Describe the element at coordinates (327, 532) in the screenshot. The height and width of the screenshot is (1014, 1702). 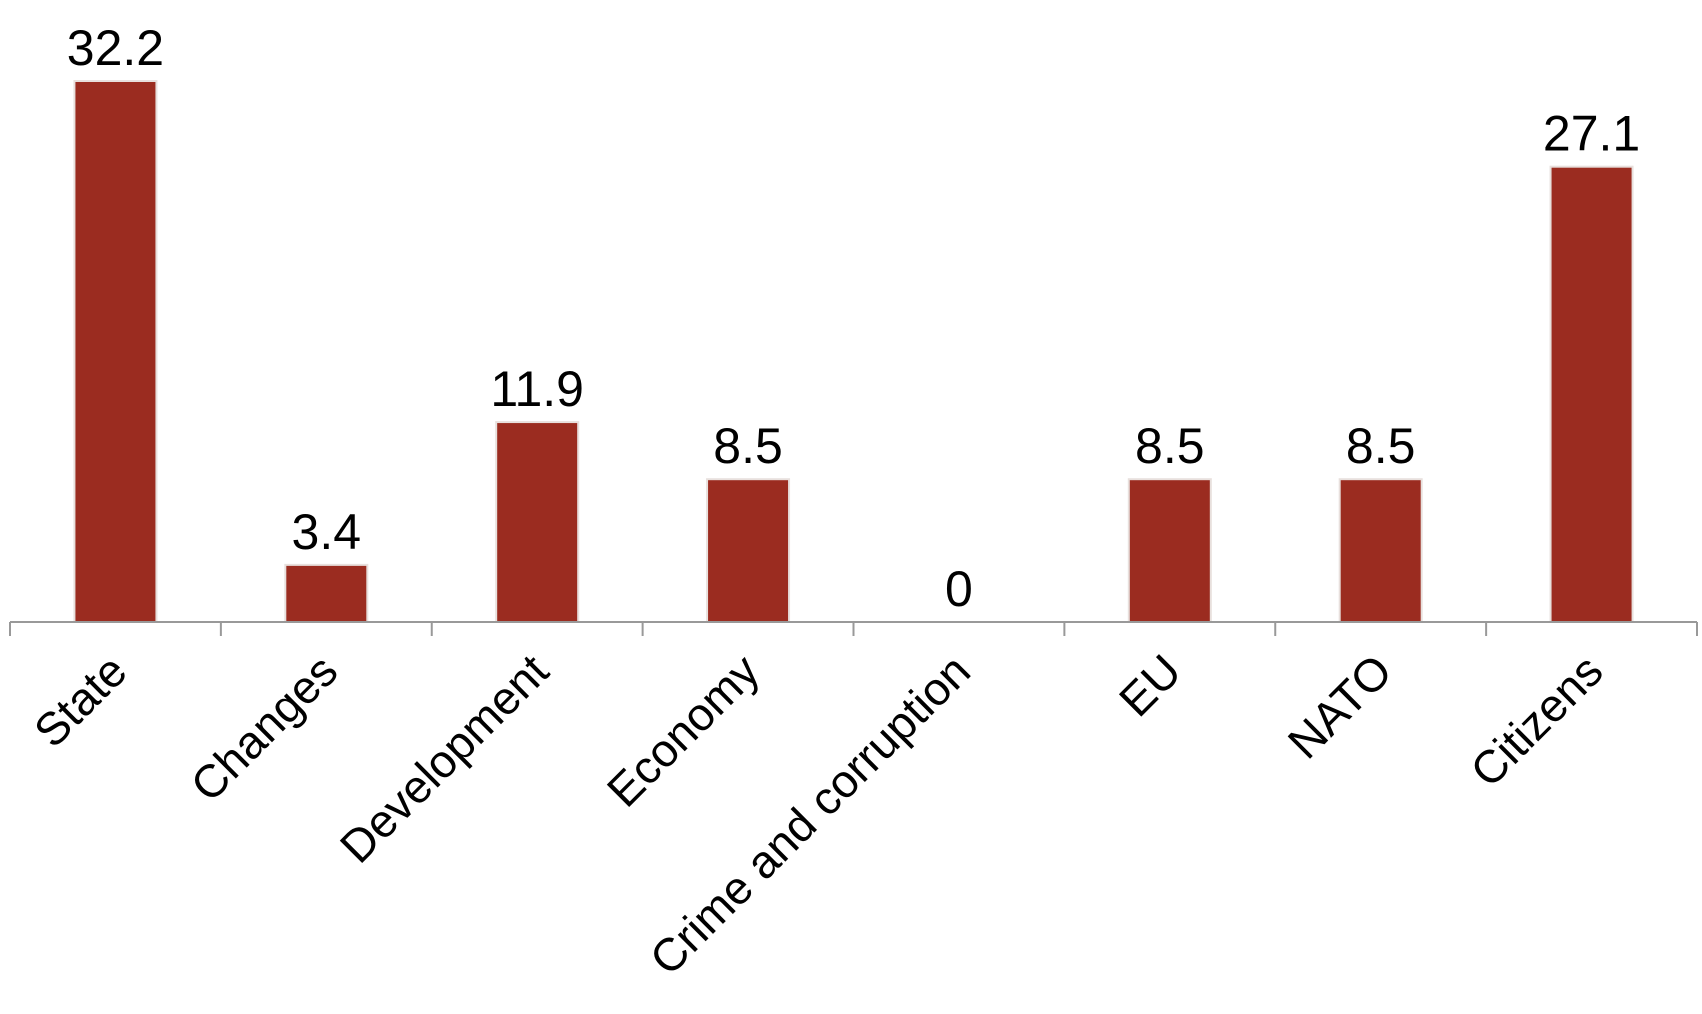
I see `bar-value-label: 3.4` at that location.